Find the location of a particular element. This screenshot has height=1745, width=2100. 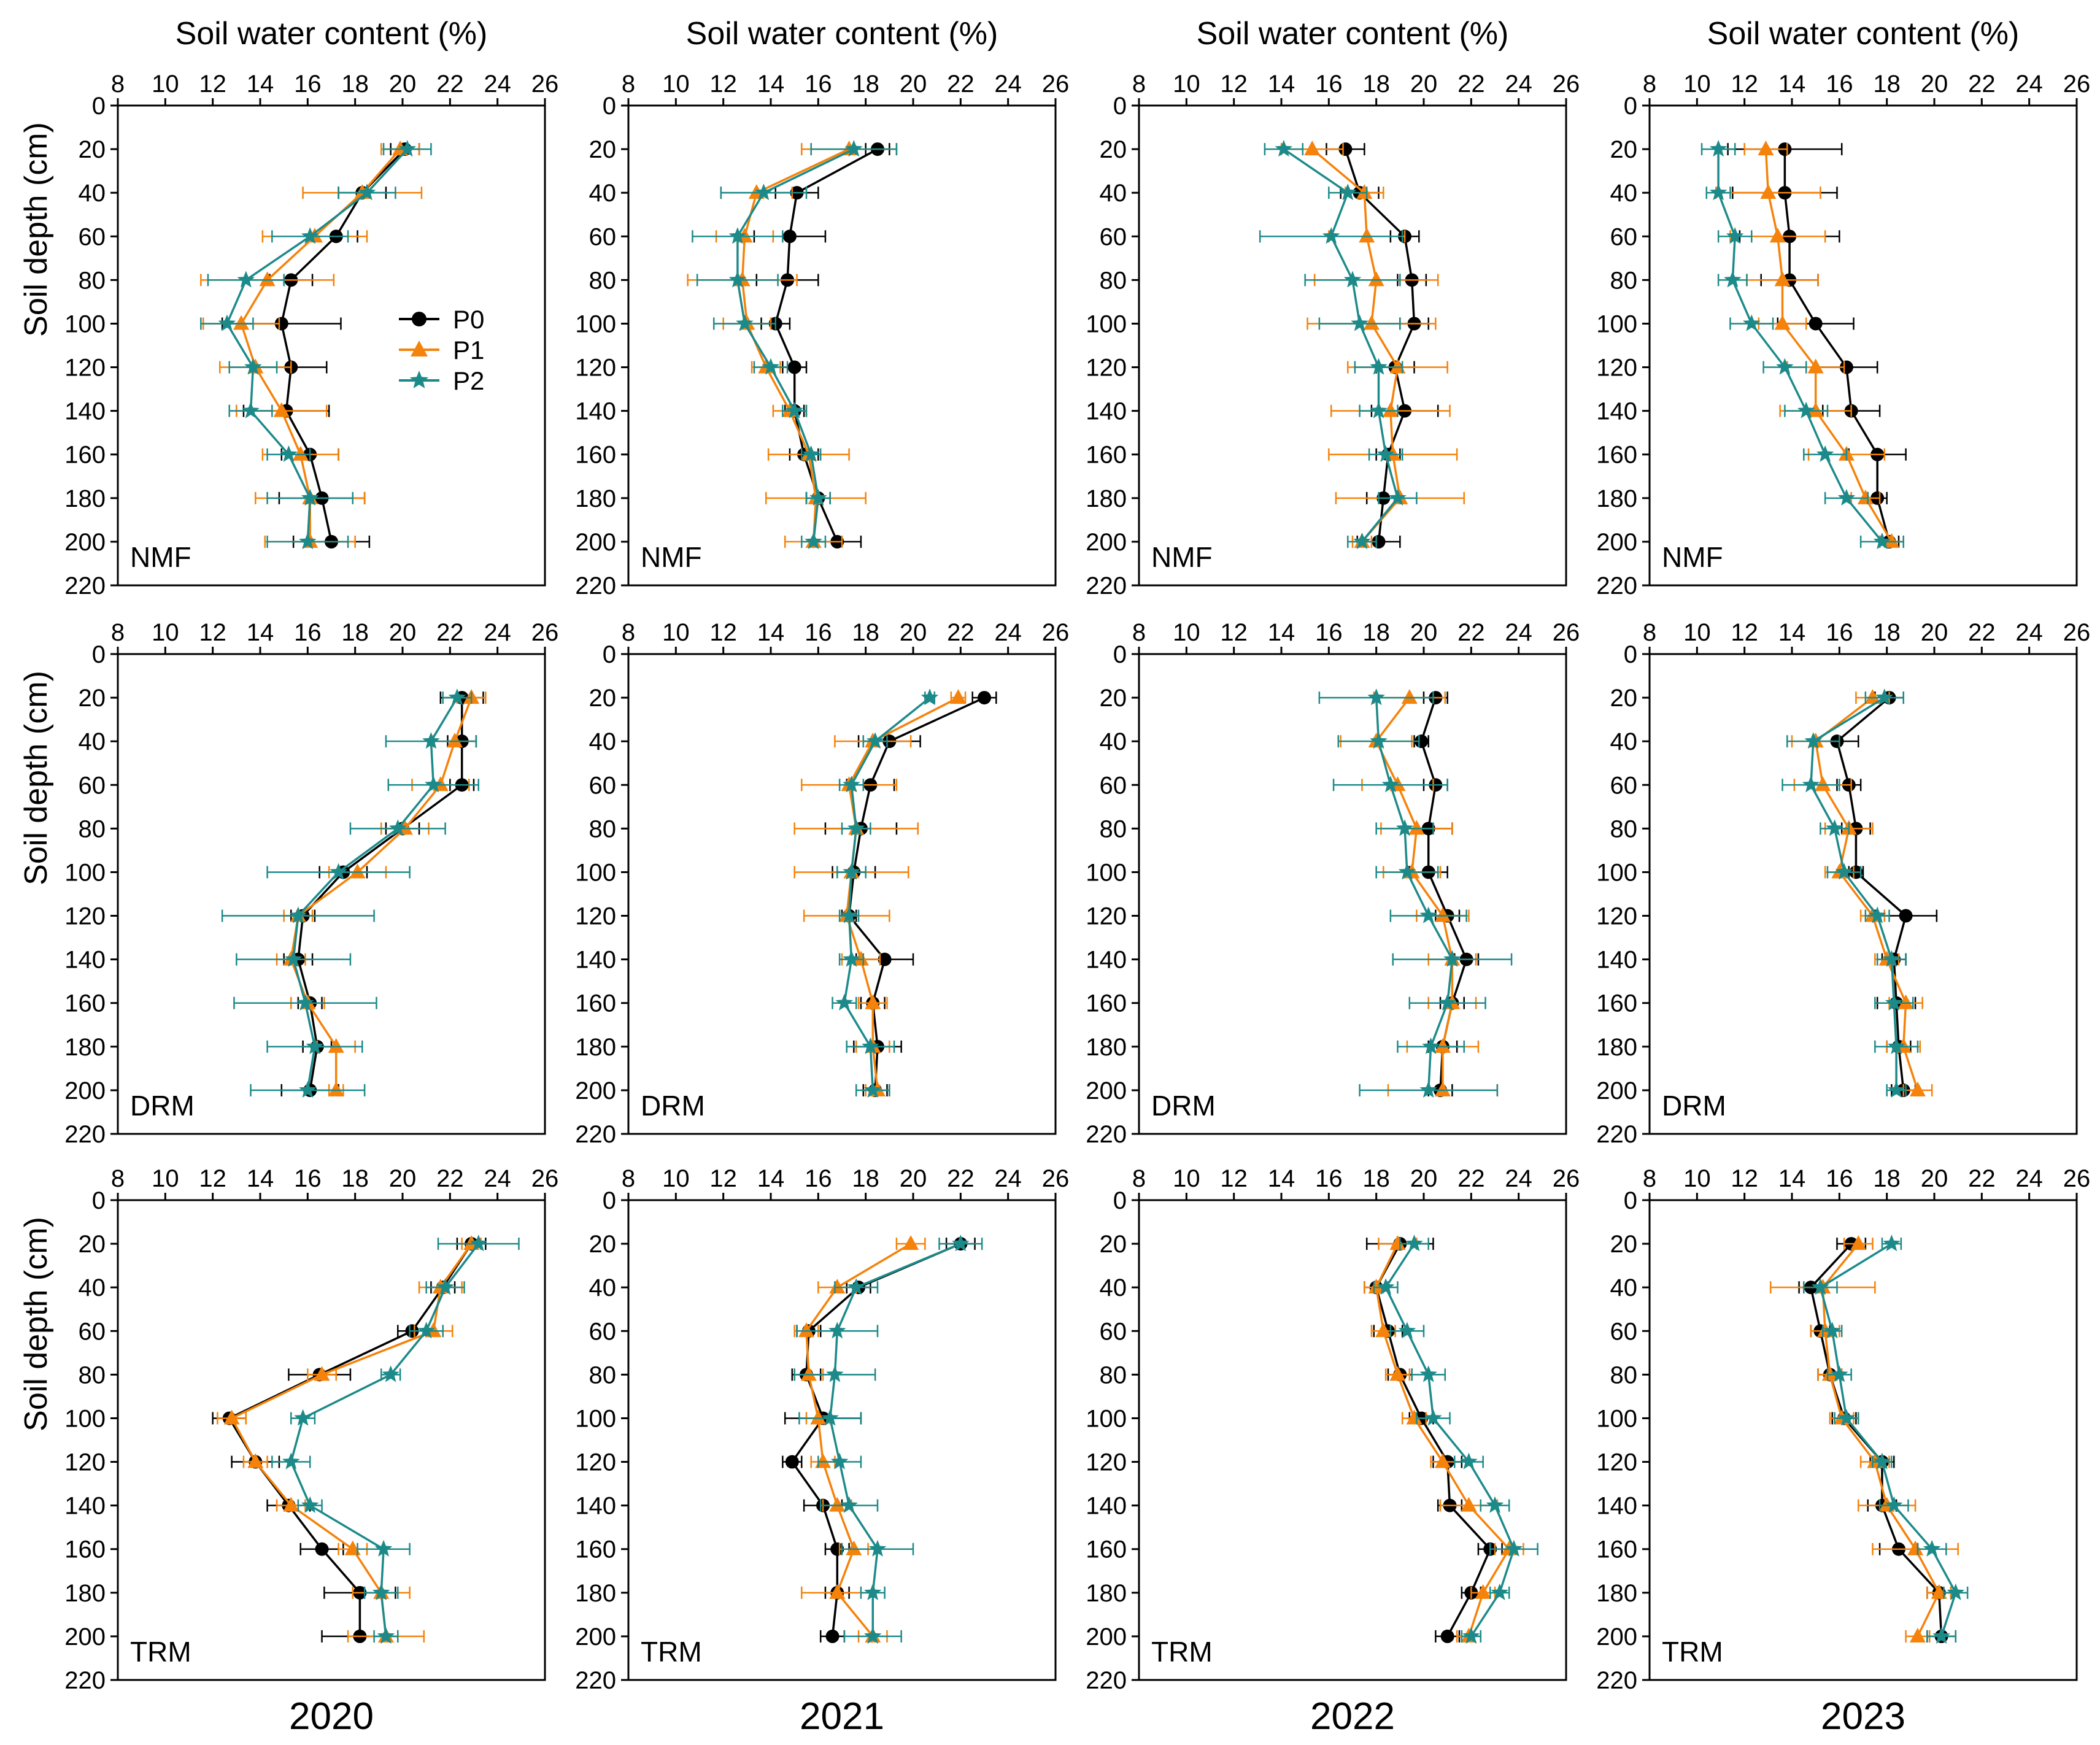

y-tick-label: 60 is located at coordinates (92, 236).